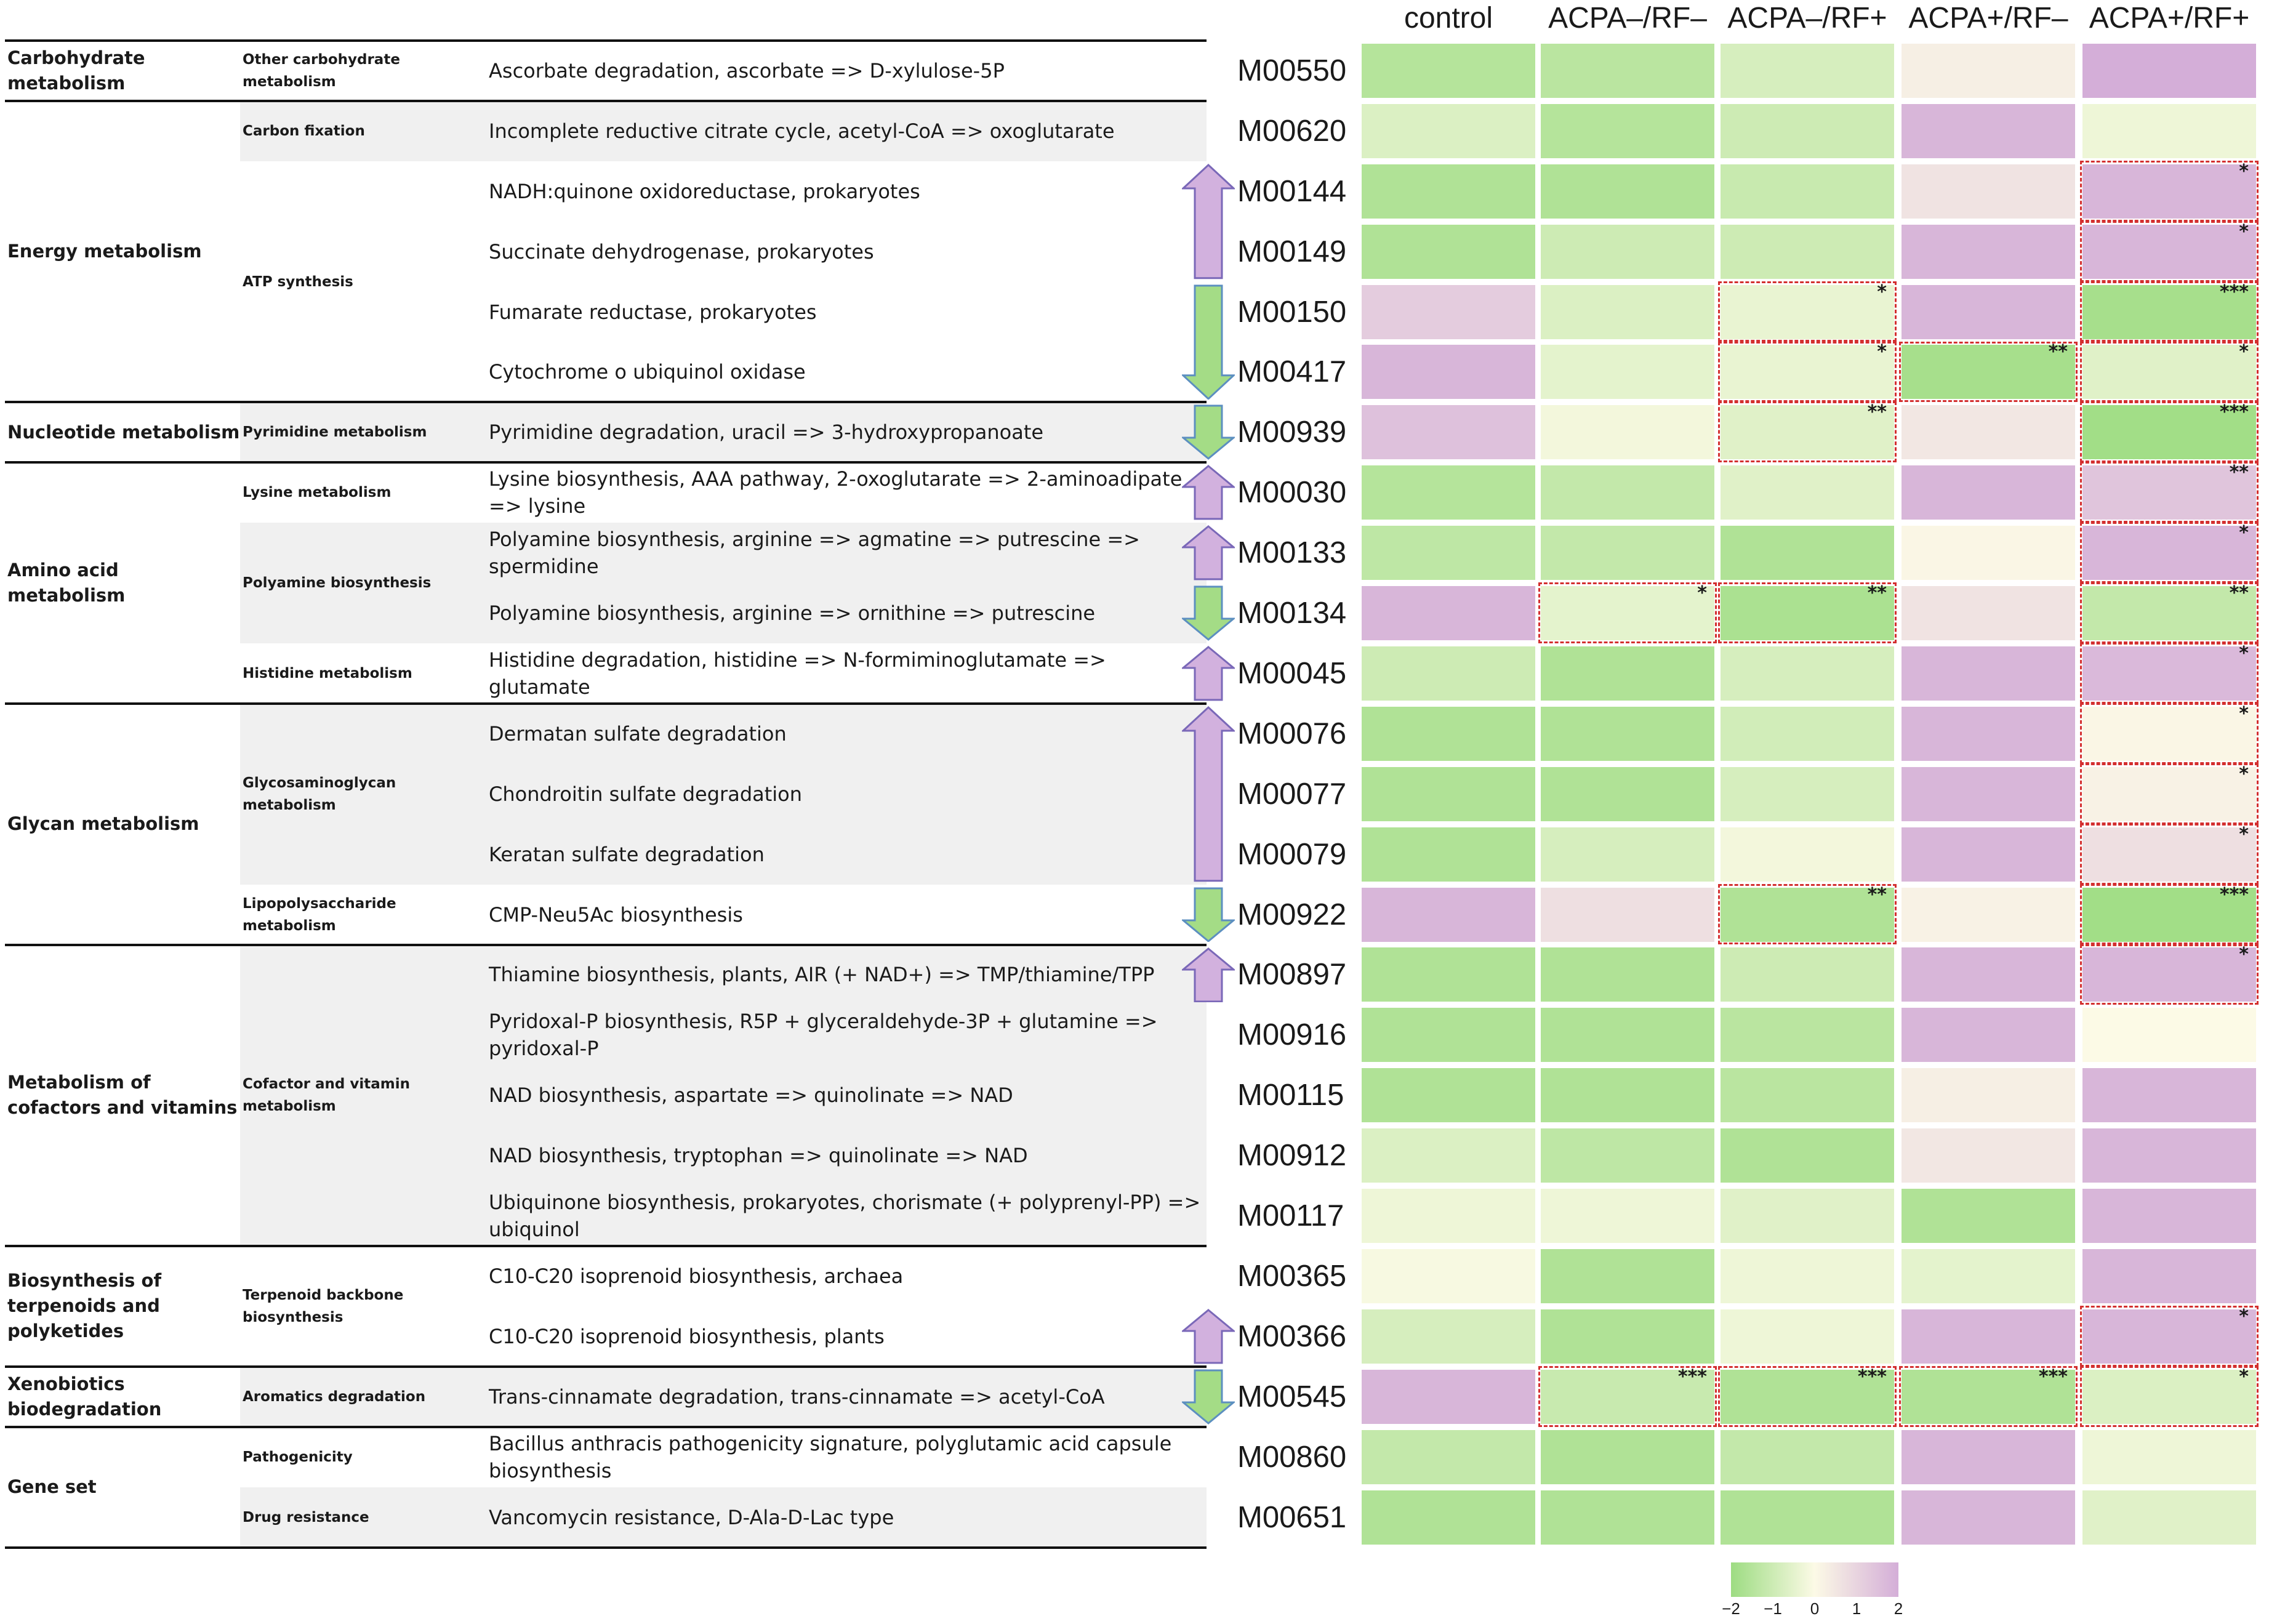 This screenshot has height=1624, width=2269. What do you see at coordinates (298, 281) in the screenshot?
I see `subcategory-label: ATP synthesis` at bounding box center [298, 281].